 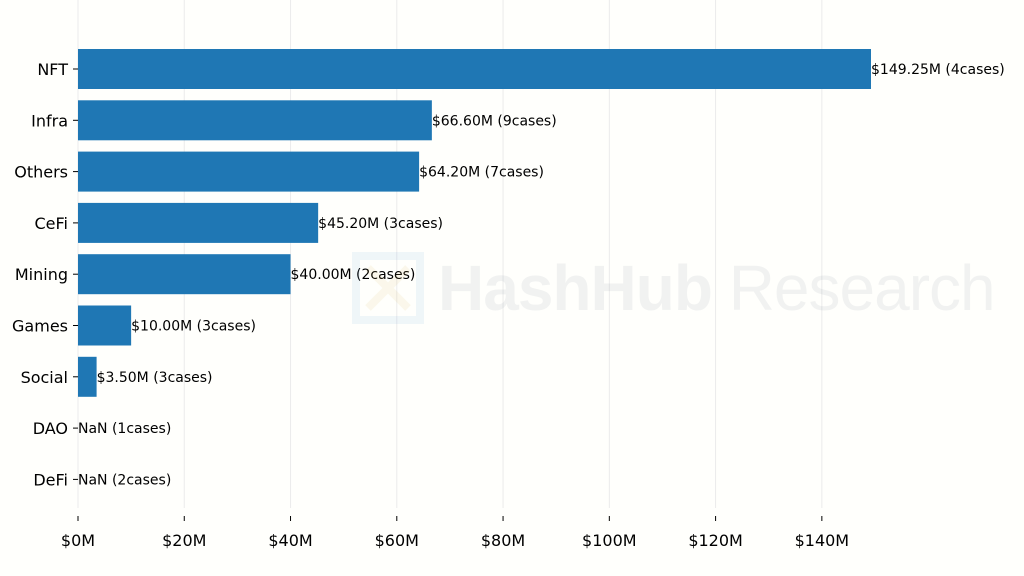 What do you see at coordinates (503, 540) in the screenshot?
I see `x-tick-label: $80M` at bounding box center [503, 540].